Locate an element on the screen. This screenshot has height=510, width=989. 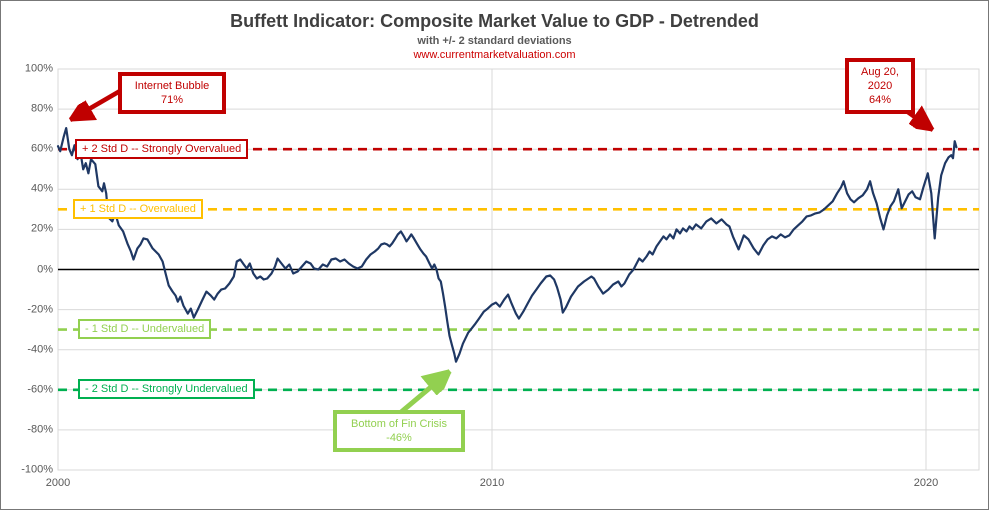
y-axis-tick-label: -80% is located at coordinates (40, 429).